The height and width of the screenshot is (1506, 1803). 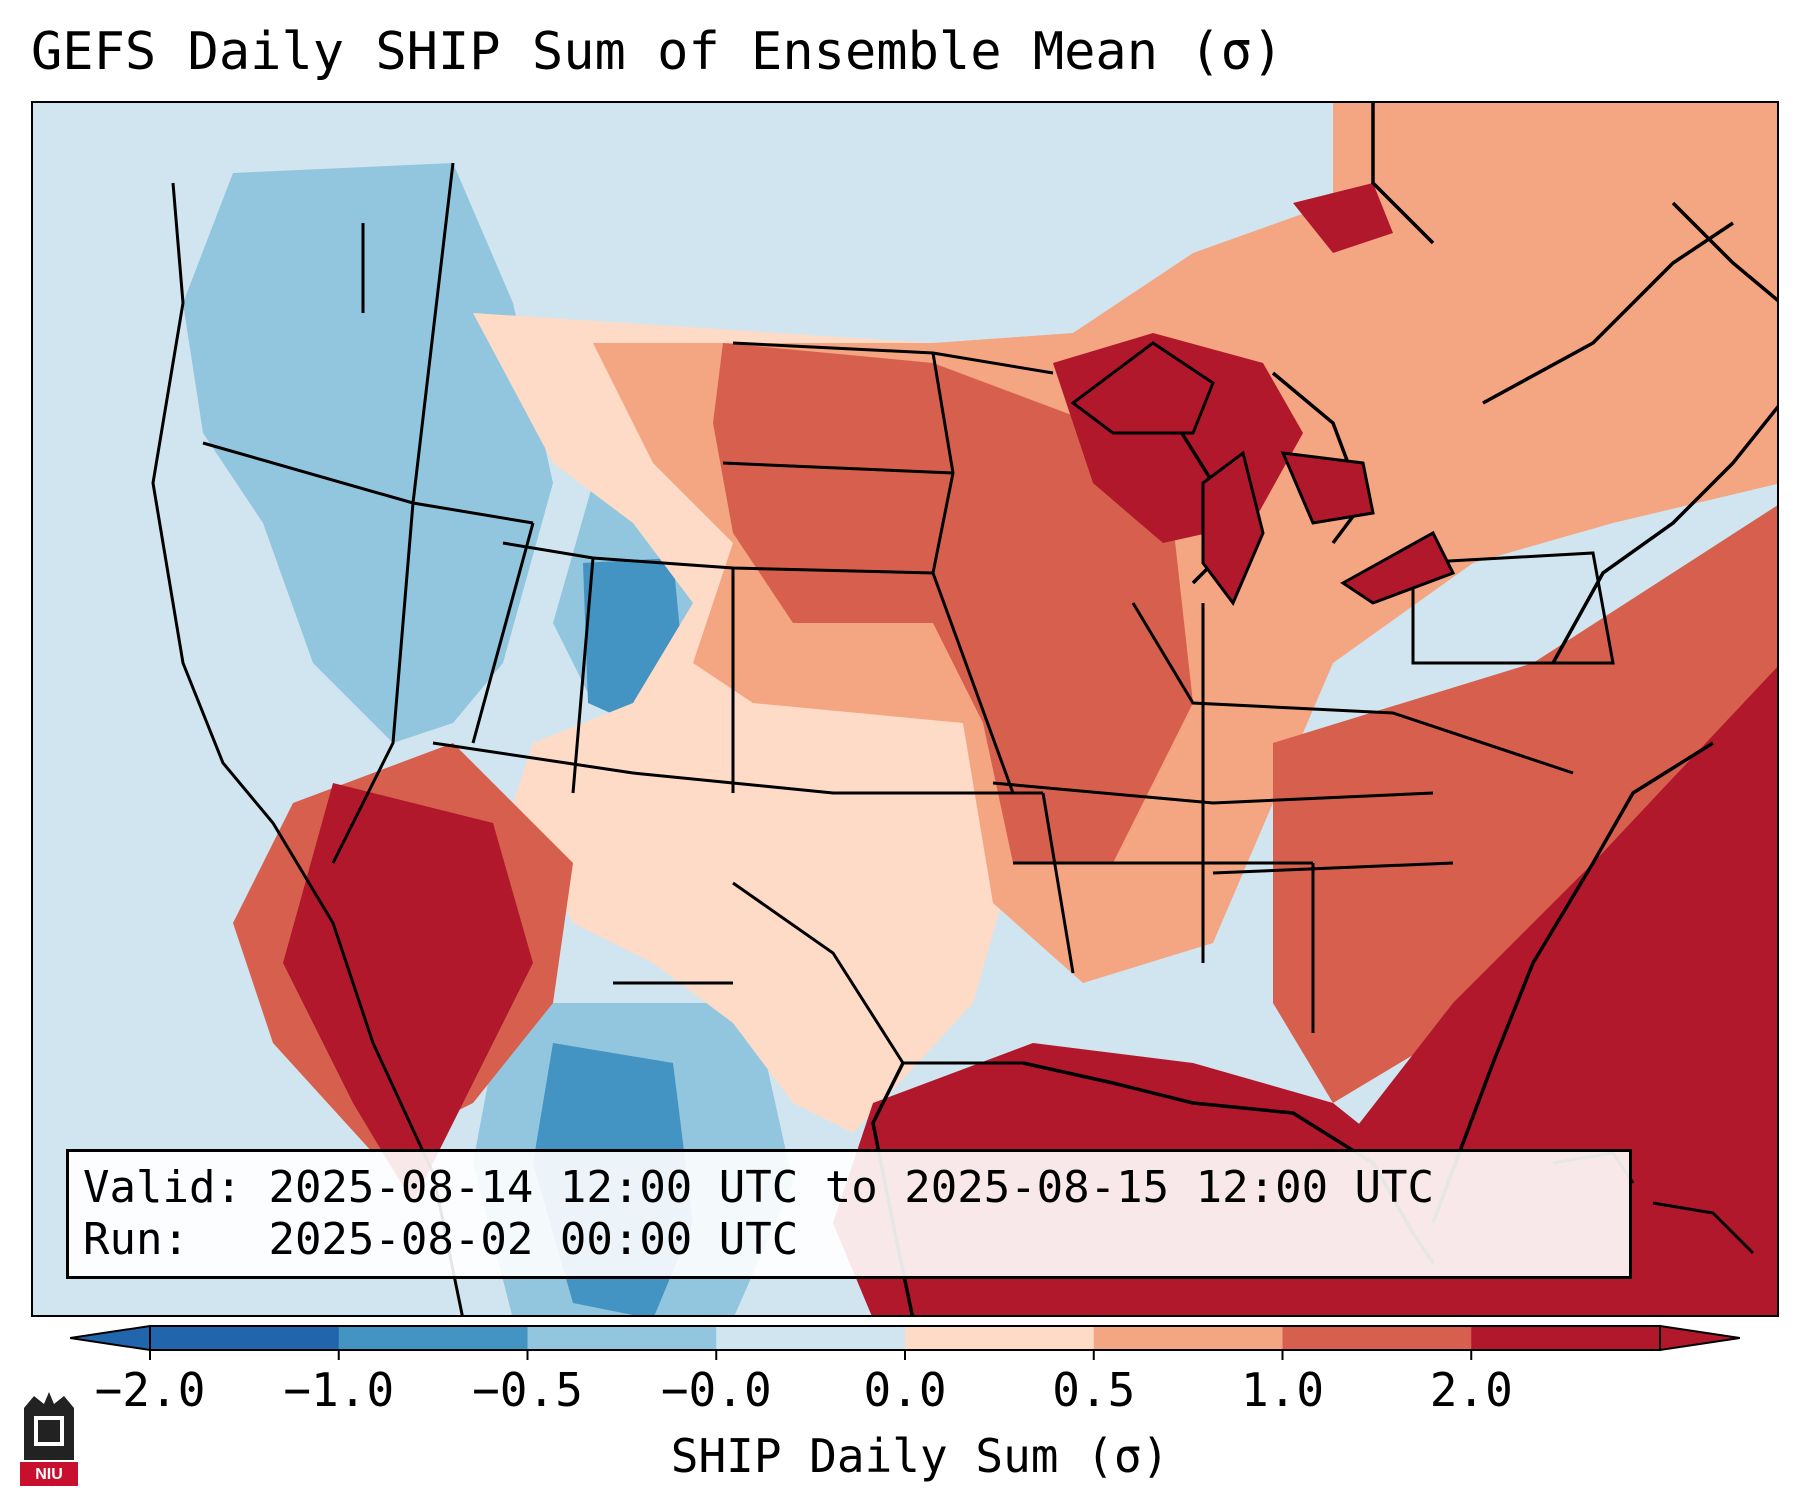 What do you see at coordinates (533, 1239) in the screenshot?
I see `run-value: 2025-08-02 00:00 UTC` at bounding box center [533, 1239].